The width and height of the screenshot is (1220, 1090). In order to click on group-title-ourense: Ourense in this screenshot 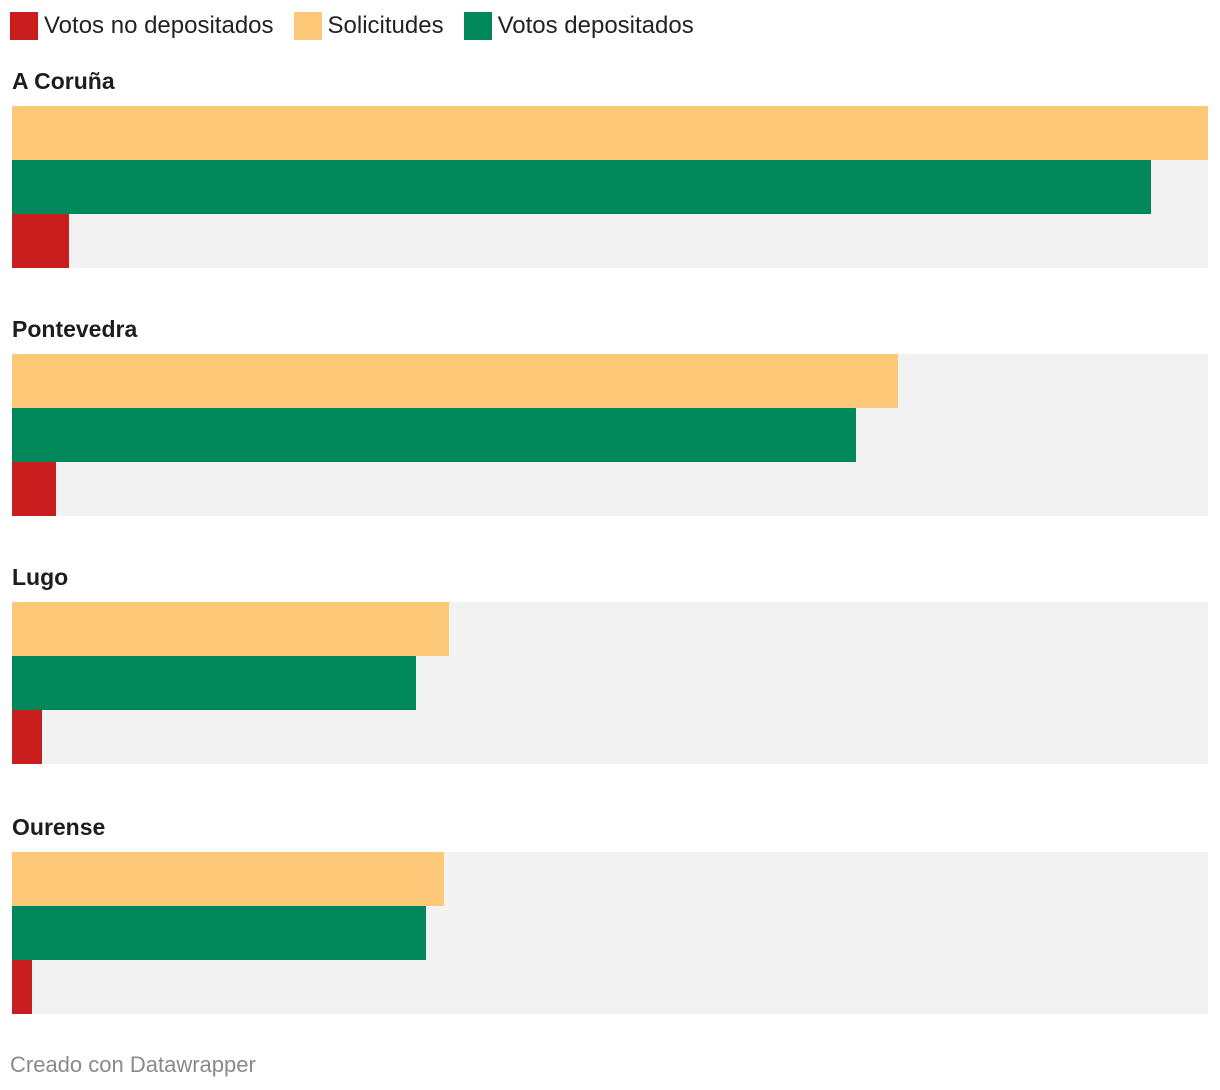, I will do `click(59, 827)`.